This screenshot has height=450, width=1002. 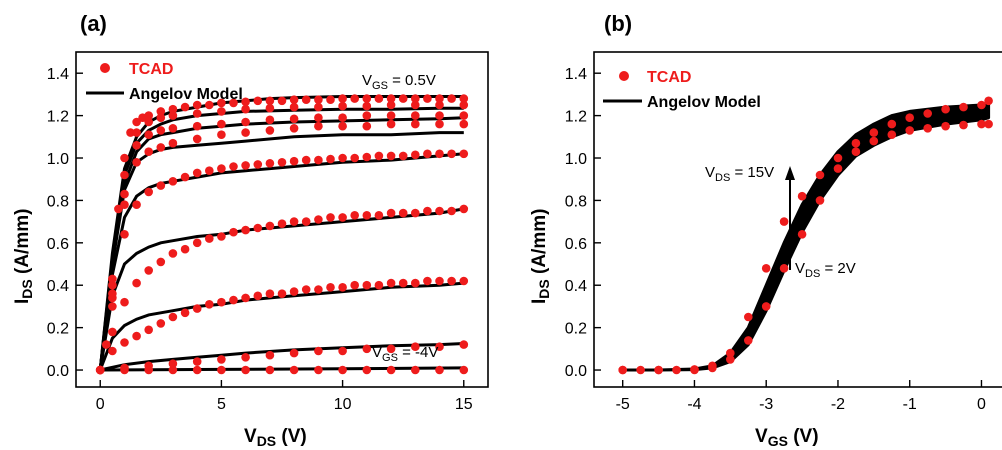 What do you see at coordinates (739, 174) in the screenshot?
I see `annotation-vds-15: VDS = 15V` at bounding box center [739, 174].